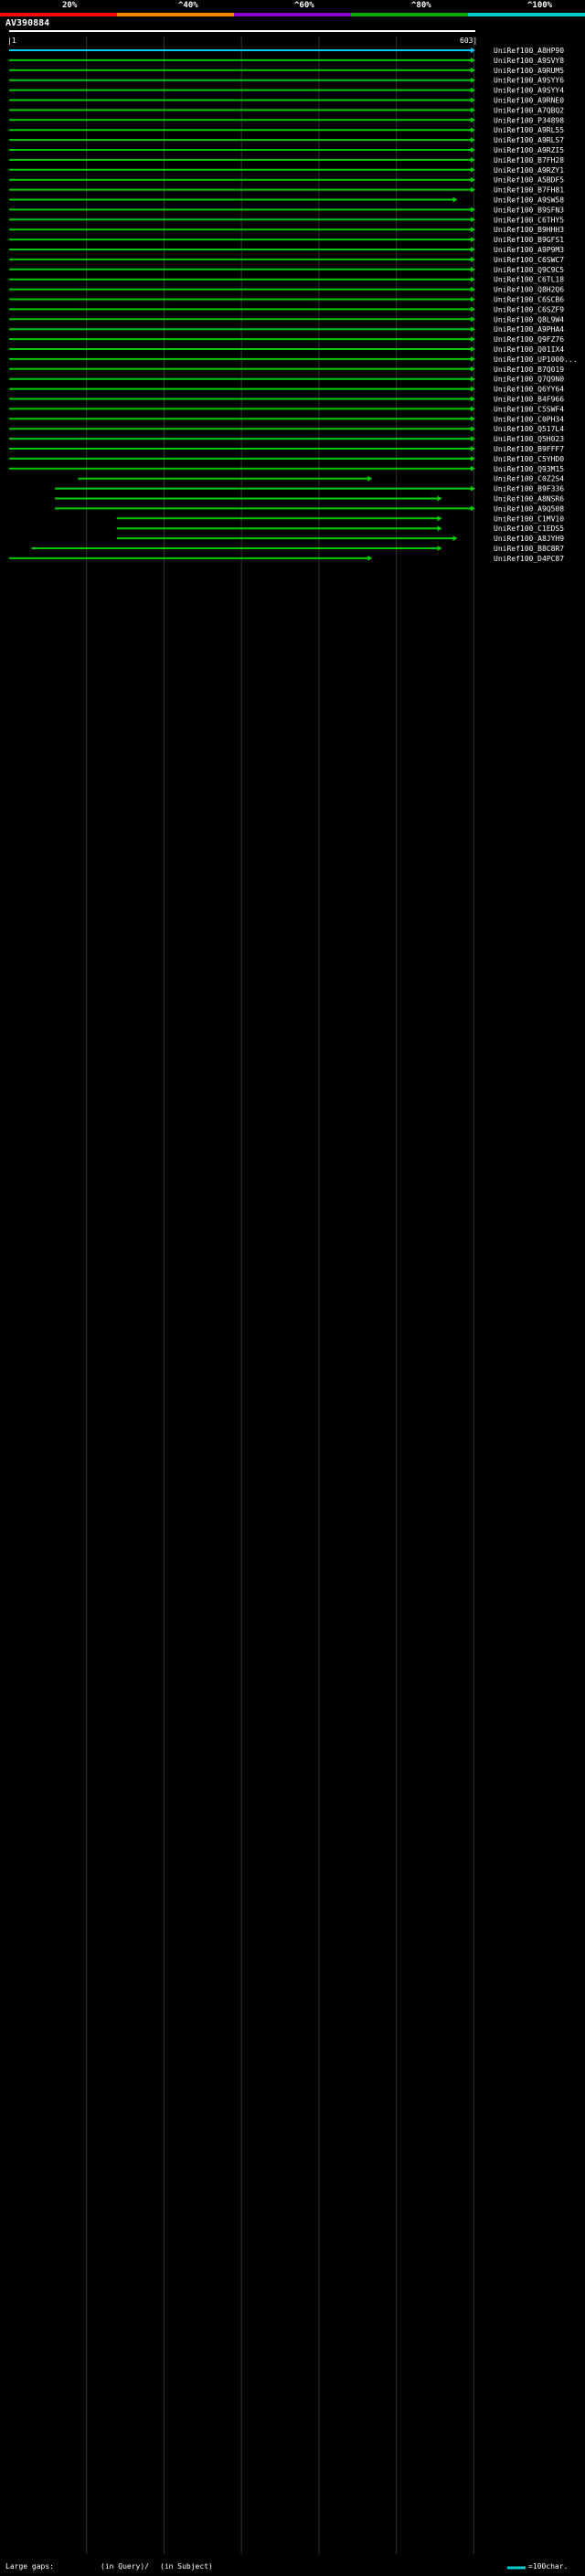  What do you see at coordinates (529, 101) in the screenshot?
I see `hit-id-label: UniRef100_A9RNE0` at bounding box center [529, 101].